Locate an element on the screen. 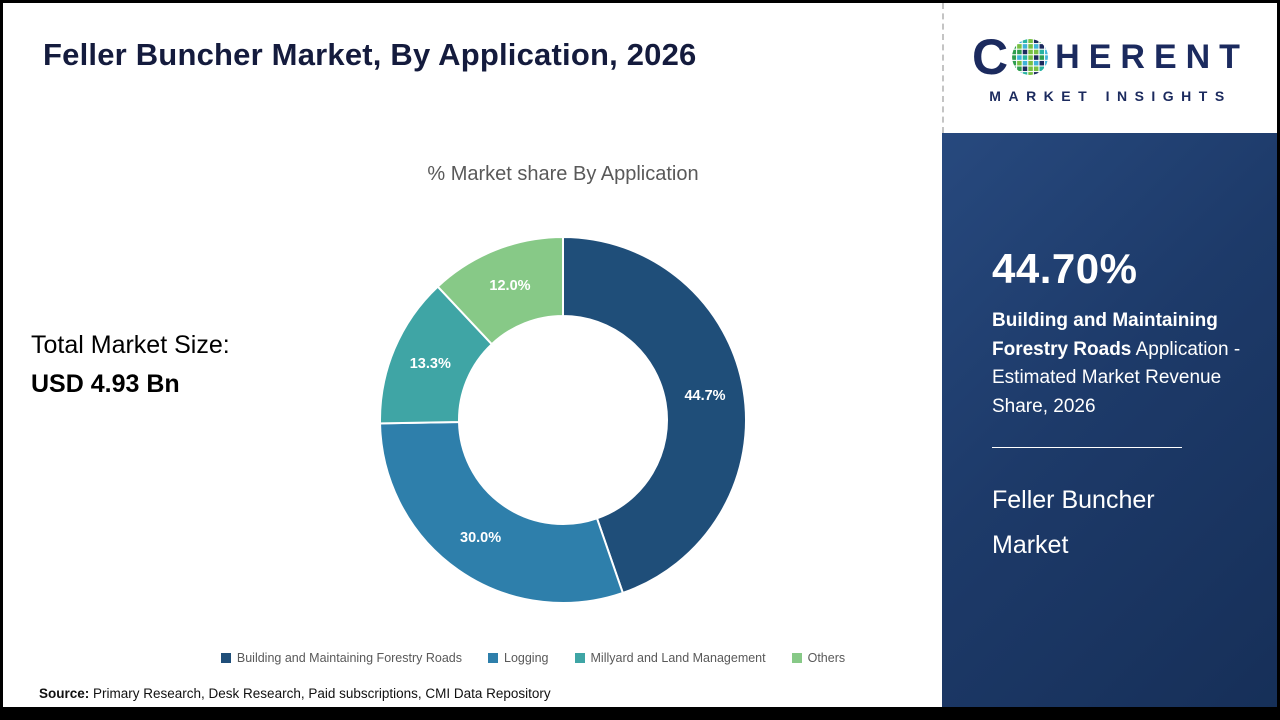 This screenshot has width=1280, height=720. total-market-size-block: Total Market Size: USD 4.93 Bn is located at coordinates (130, 365).